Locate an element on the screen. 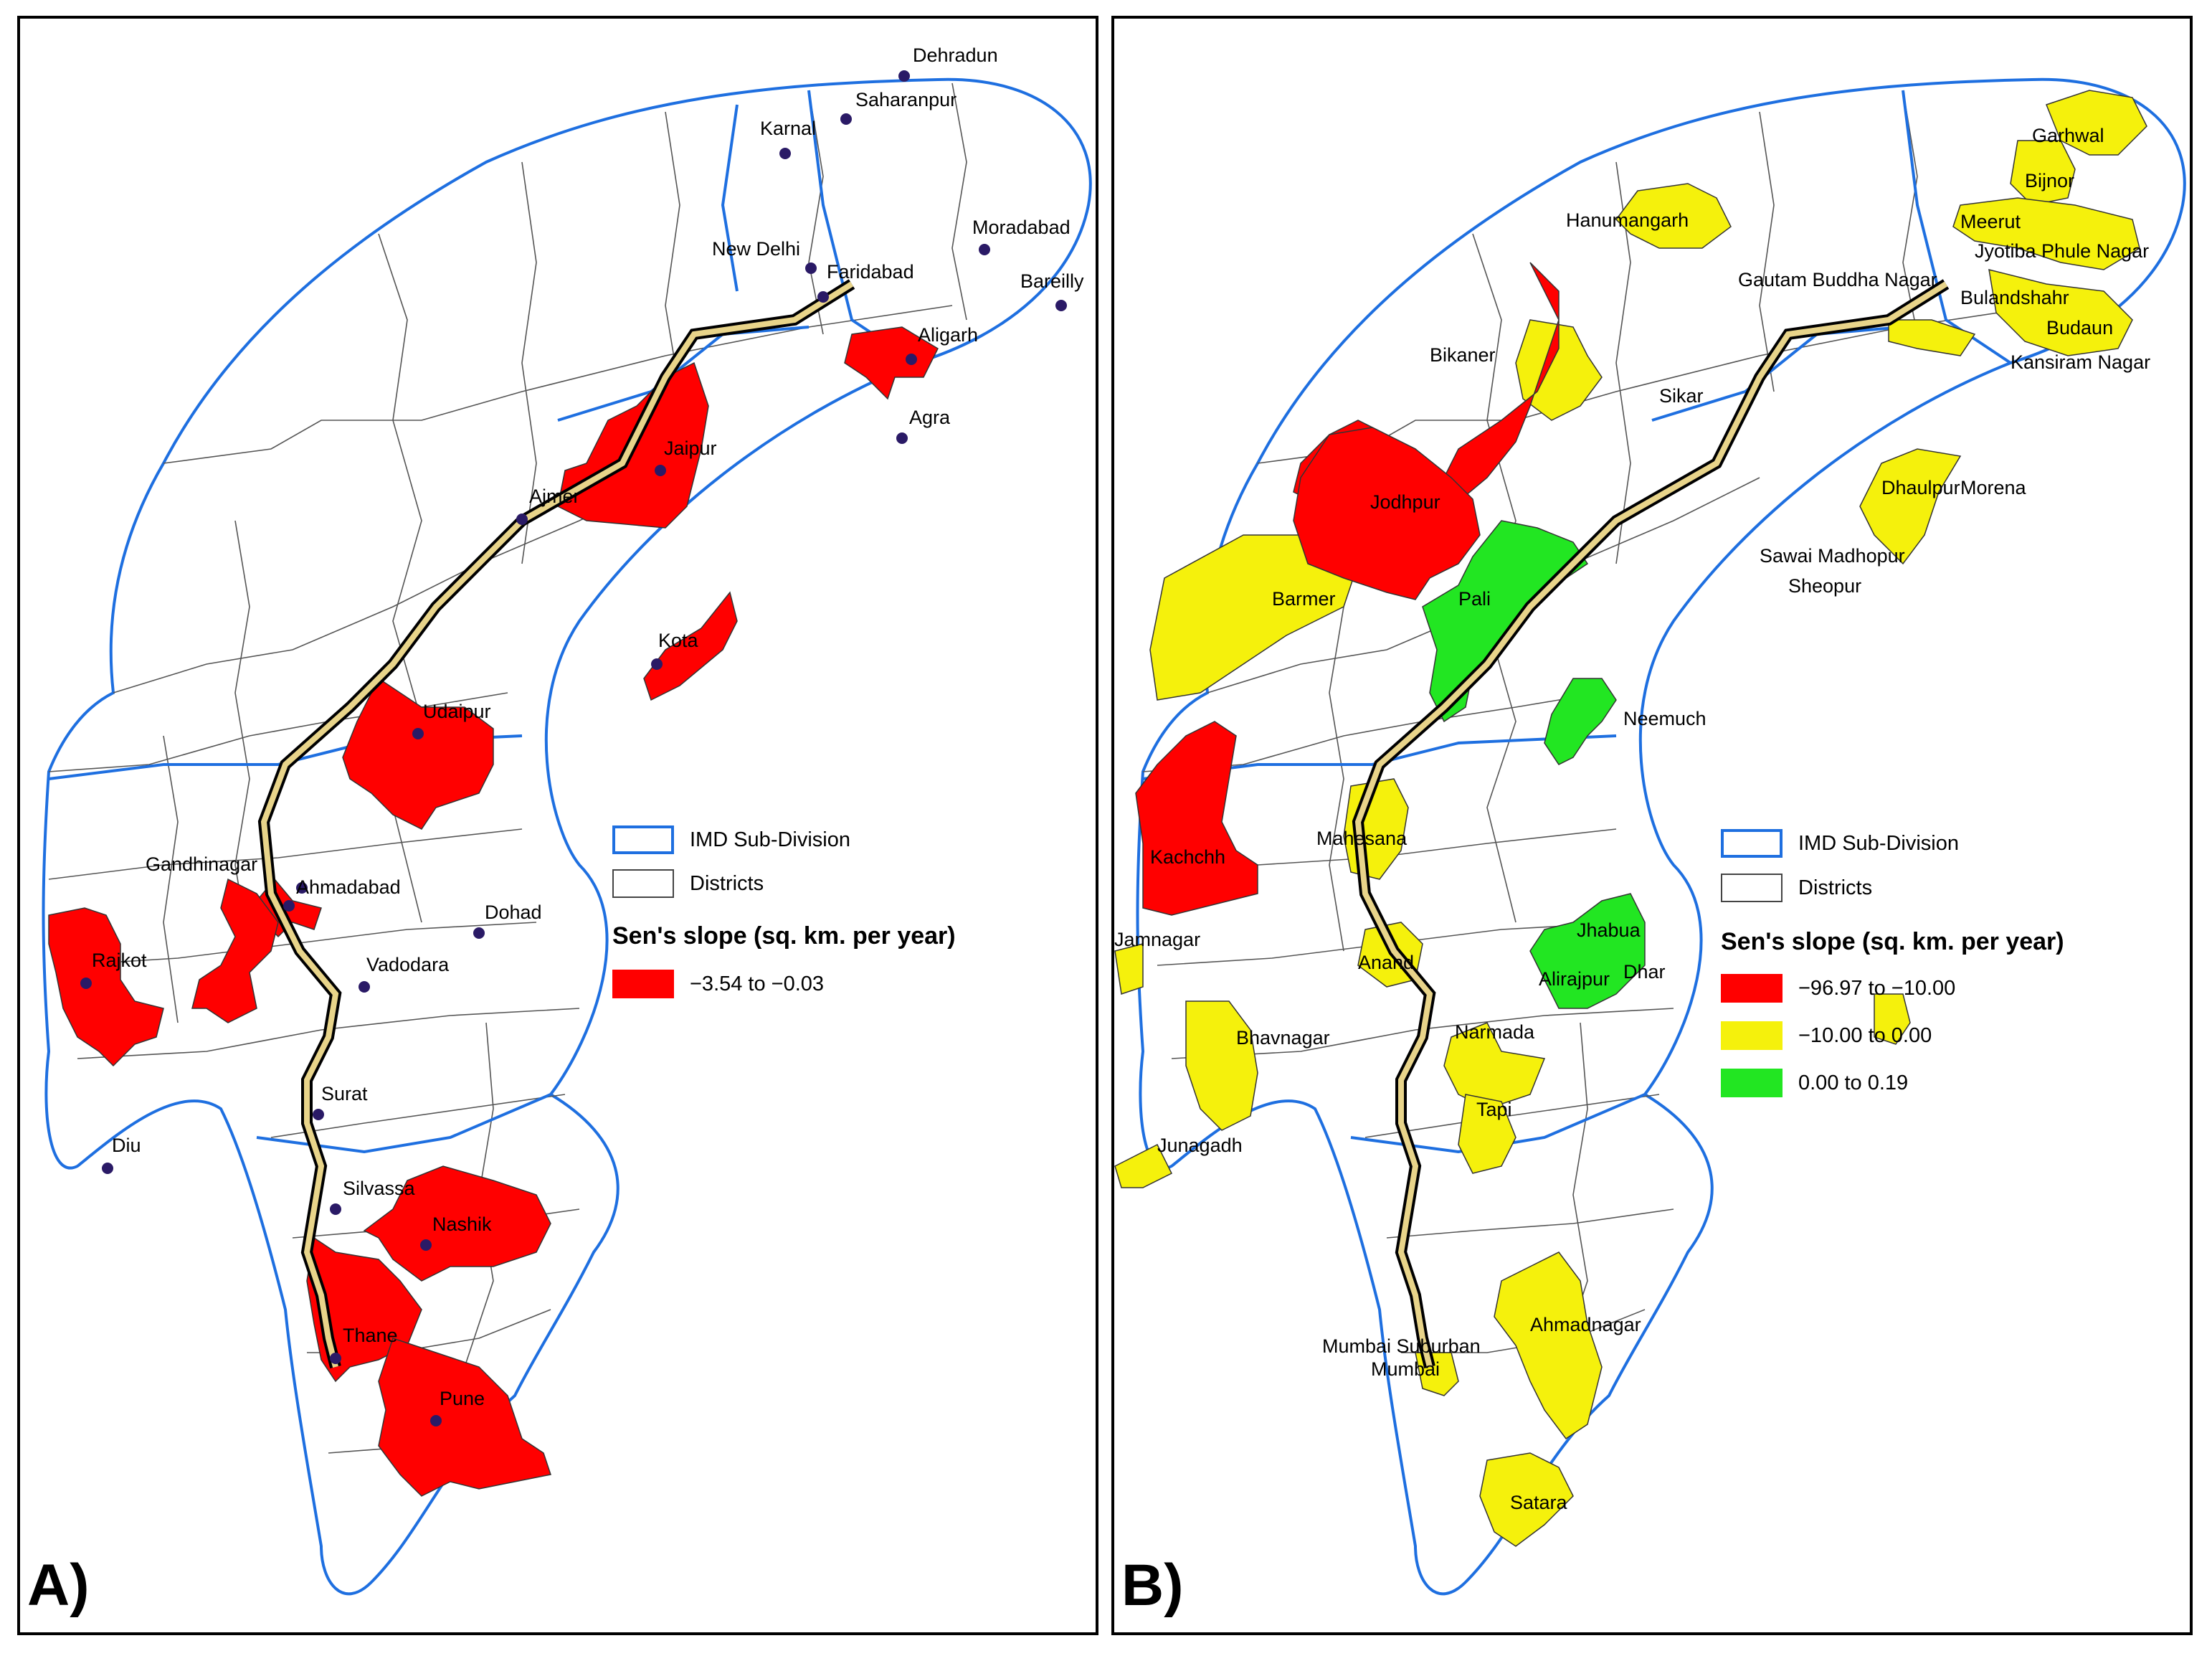 This screenshot has height=1661, width=2212. legend-class-row: −96.97 to −10.00 is located at coordinates (1838, 989).